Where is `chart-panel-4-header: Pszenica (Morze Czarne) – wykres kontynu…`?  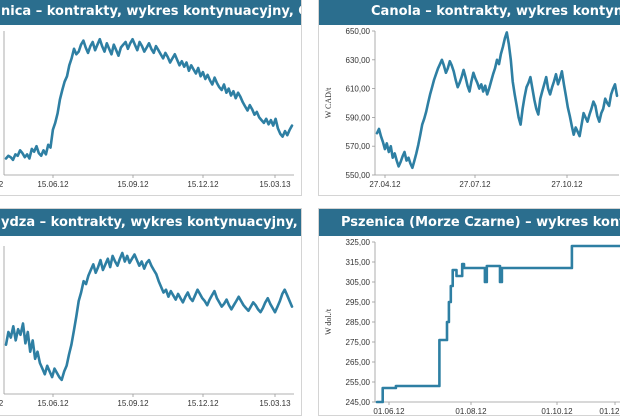
chart-panel-4-header: Pszenica (Morze Czarne) – wykres kontynu… is located at coordinates (469, 222).